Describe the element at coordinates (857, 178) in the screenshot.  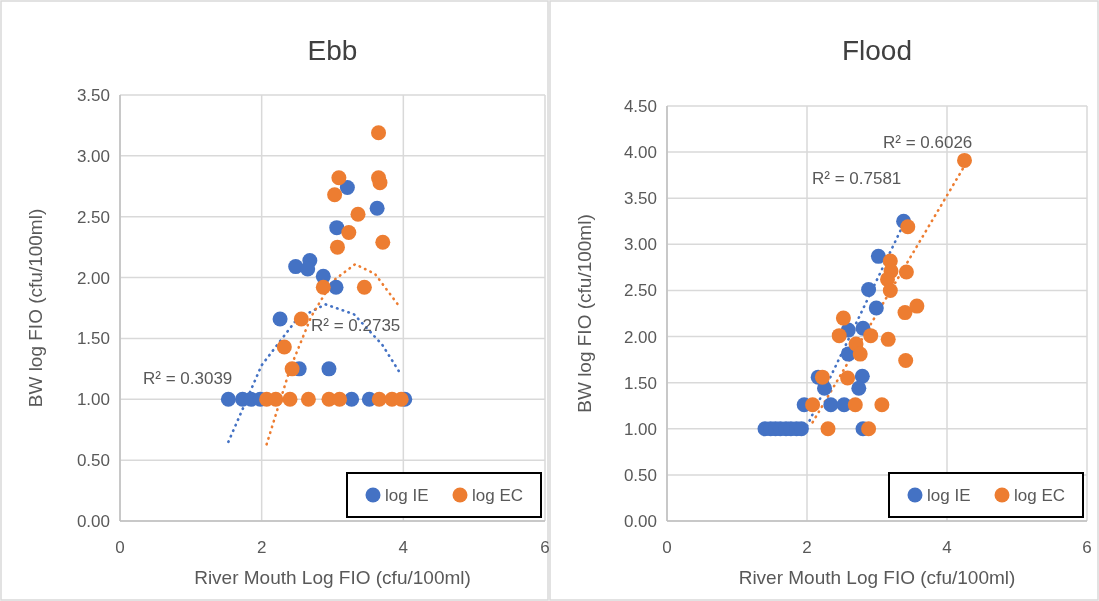
I see `annotation: R² = 0.7581` at that location.